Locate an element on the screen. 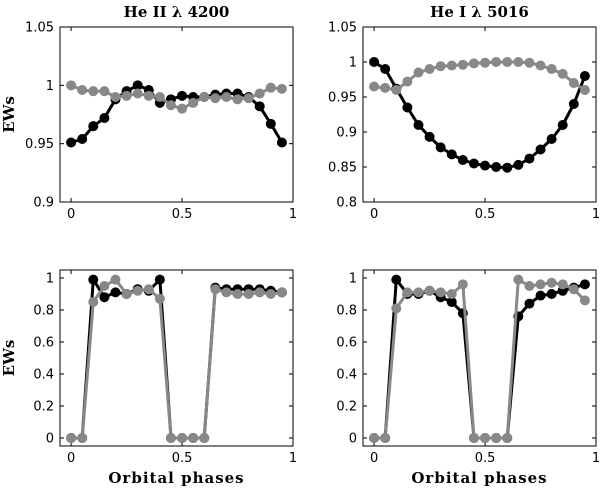 The height and width of the screenshot is (495, 600). y-tick-label: 0.9 is located at coordinates (346, 133).